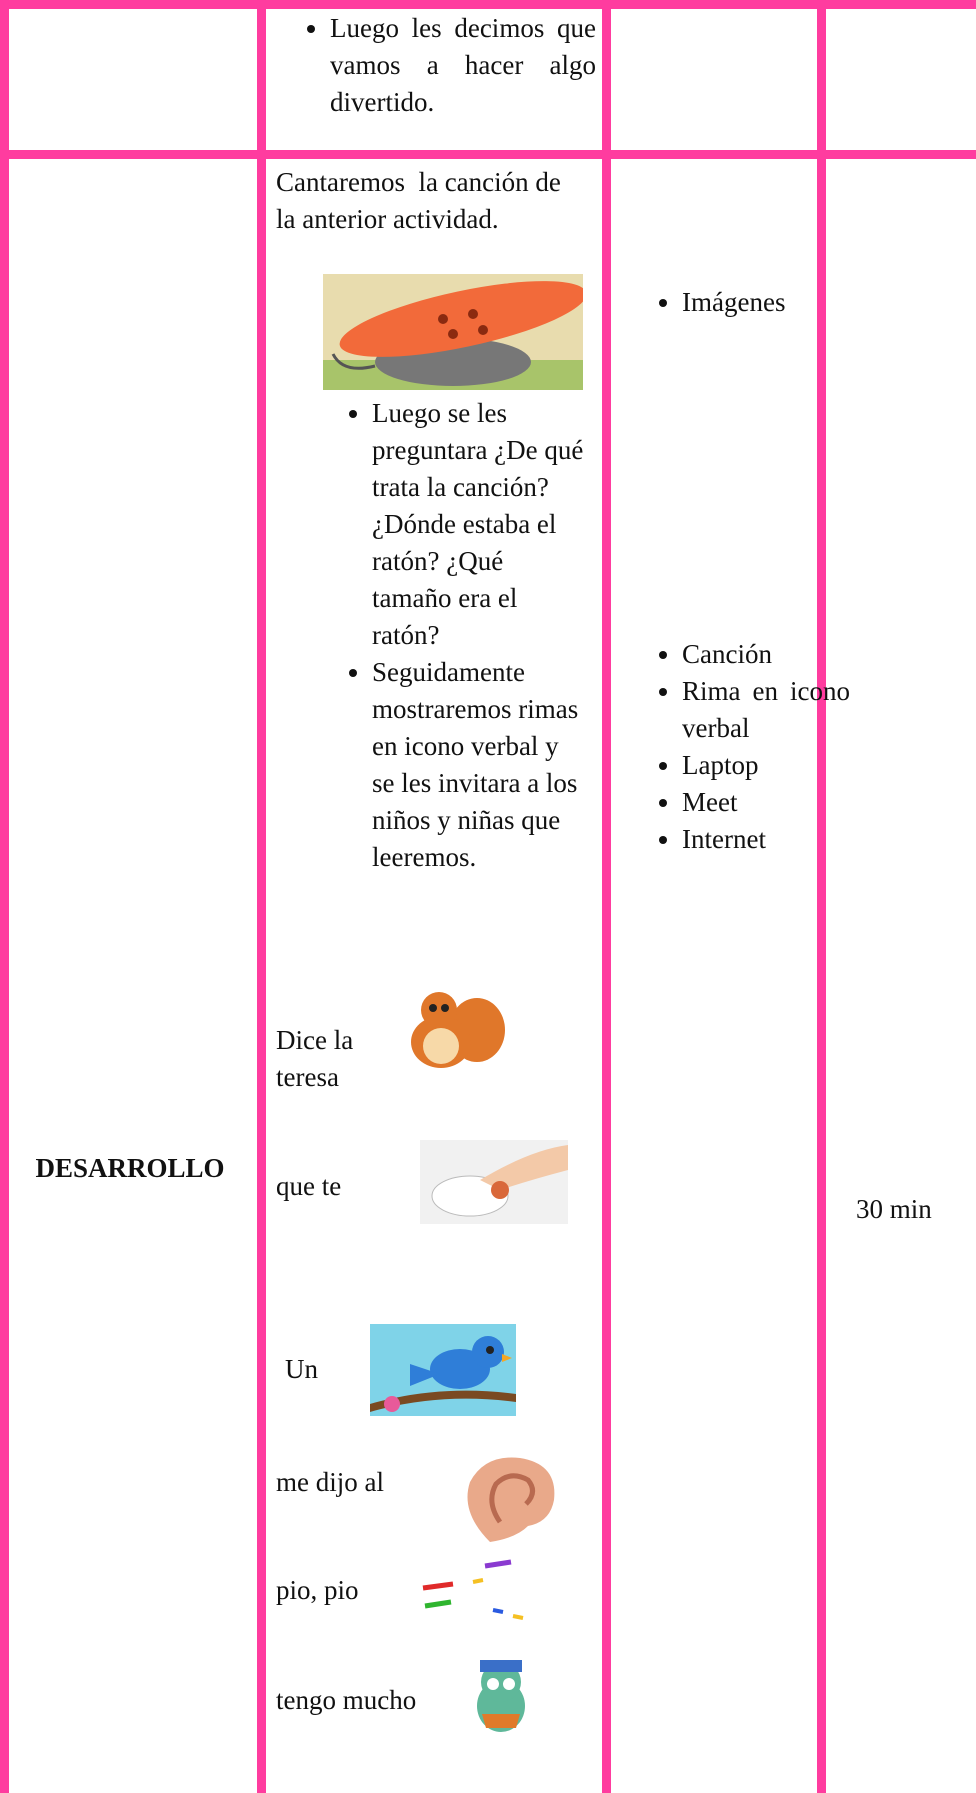  What do you see at coordinates (315, 1058) in the screenshot?
I see `rhyme-line: Dice la teresa` at bounding box center [315, 1058].